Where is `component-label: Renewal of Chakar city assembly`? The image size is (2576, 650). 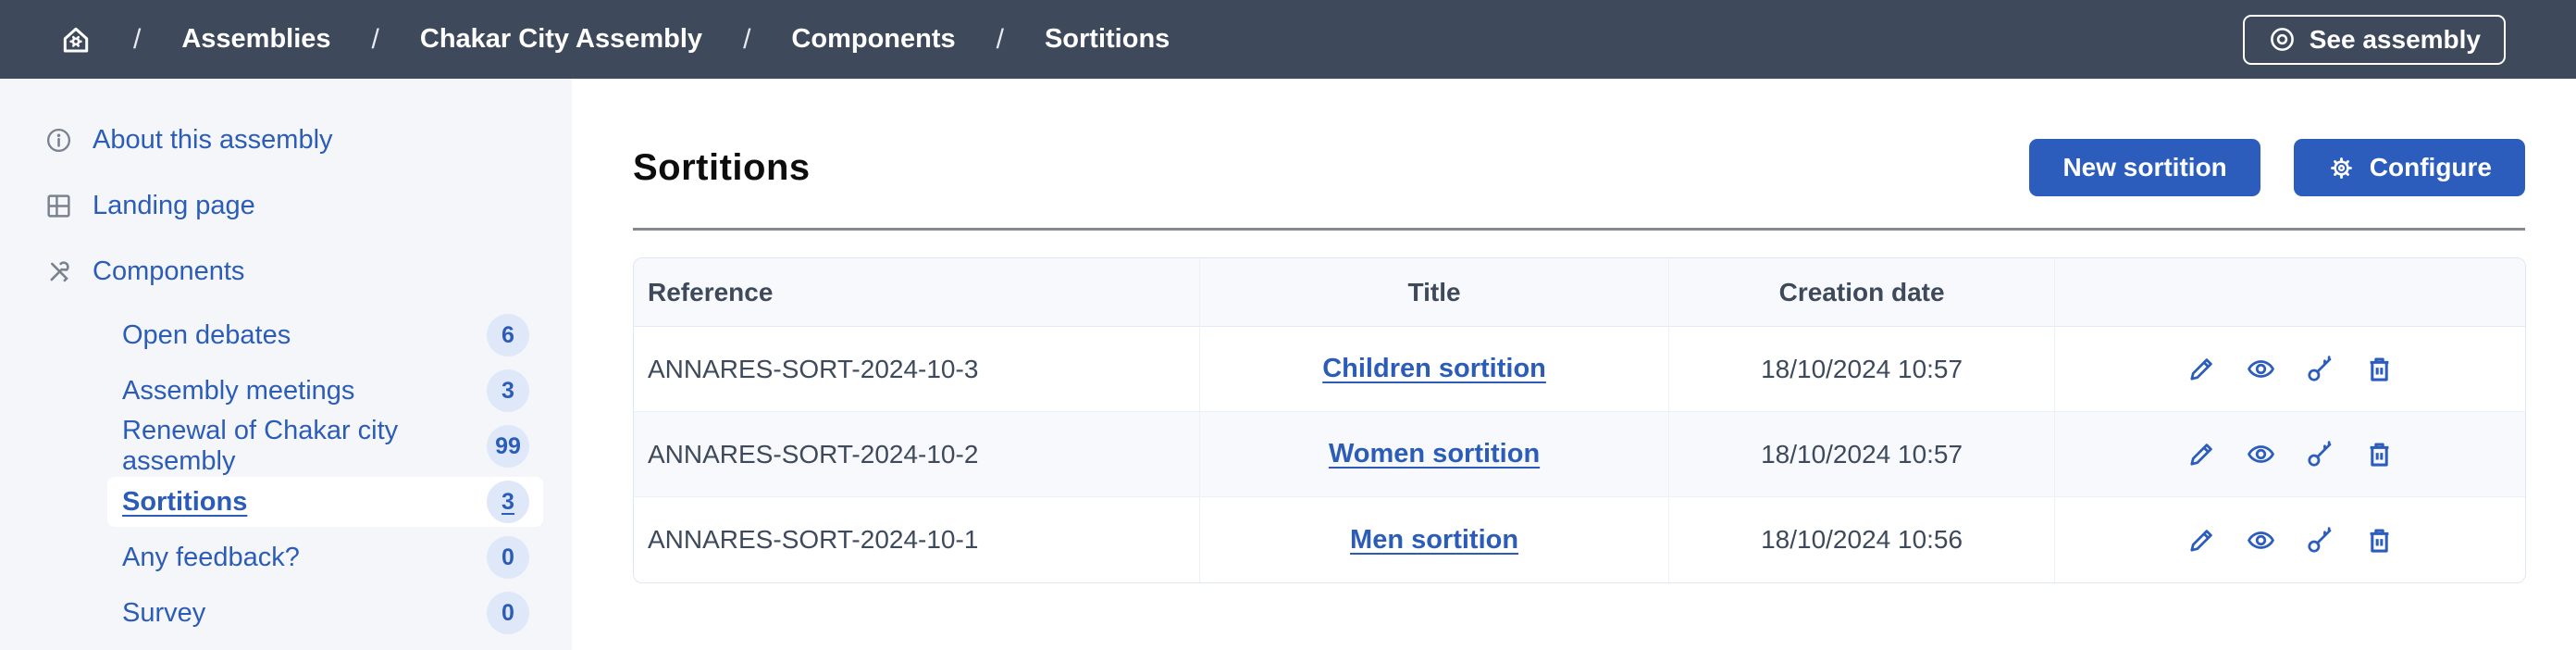 component-label: Renewal of Chakar city assembly is located at coordinates (260, 446).